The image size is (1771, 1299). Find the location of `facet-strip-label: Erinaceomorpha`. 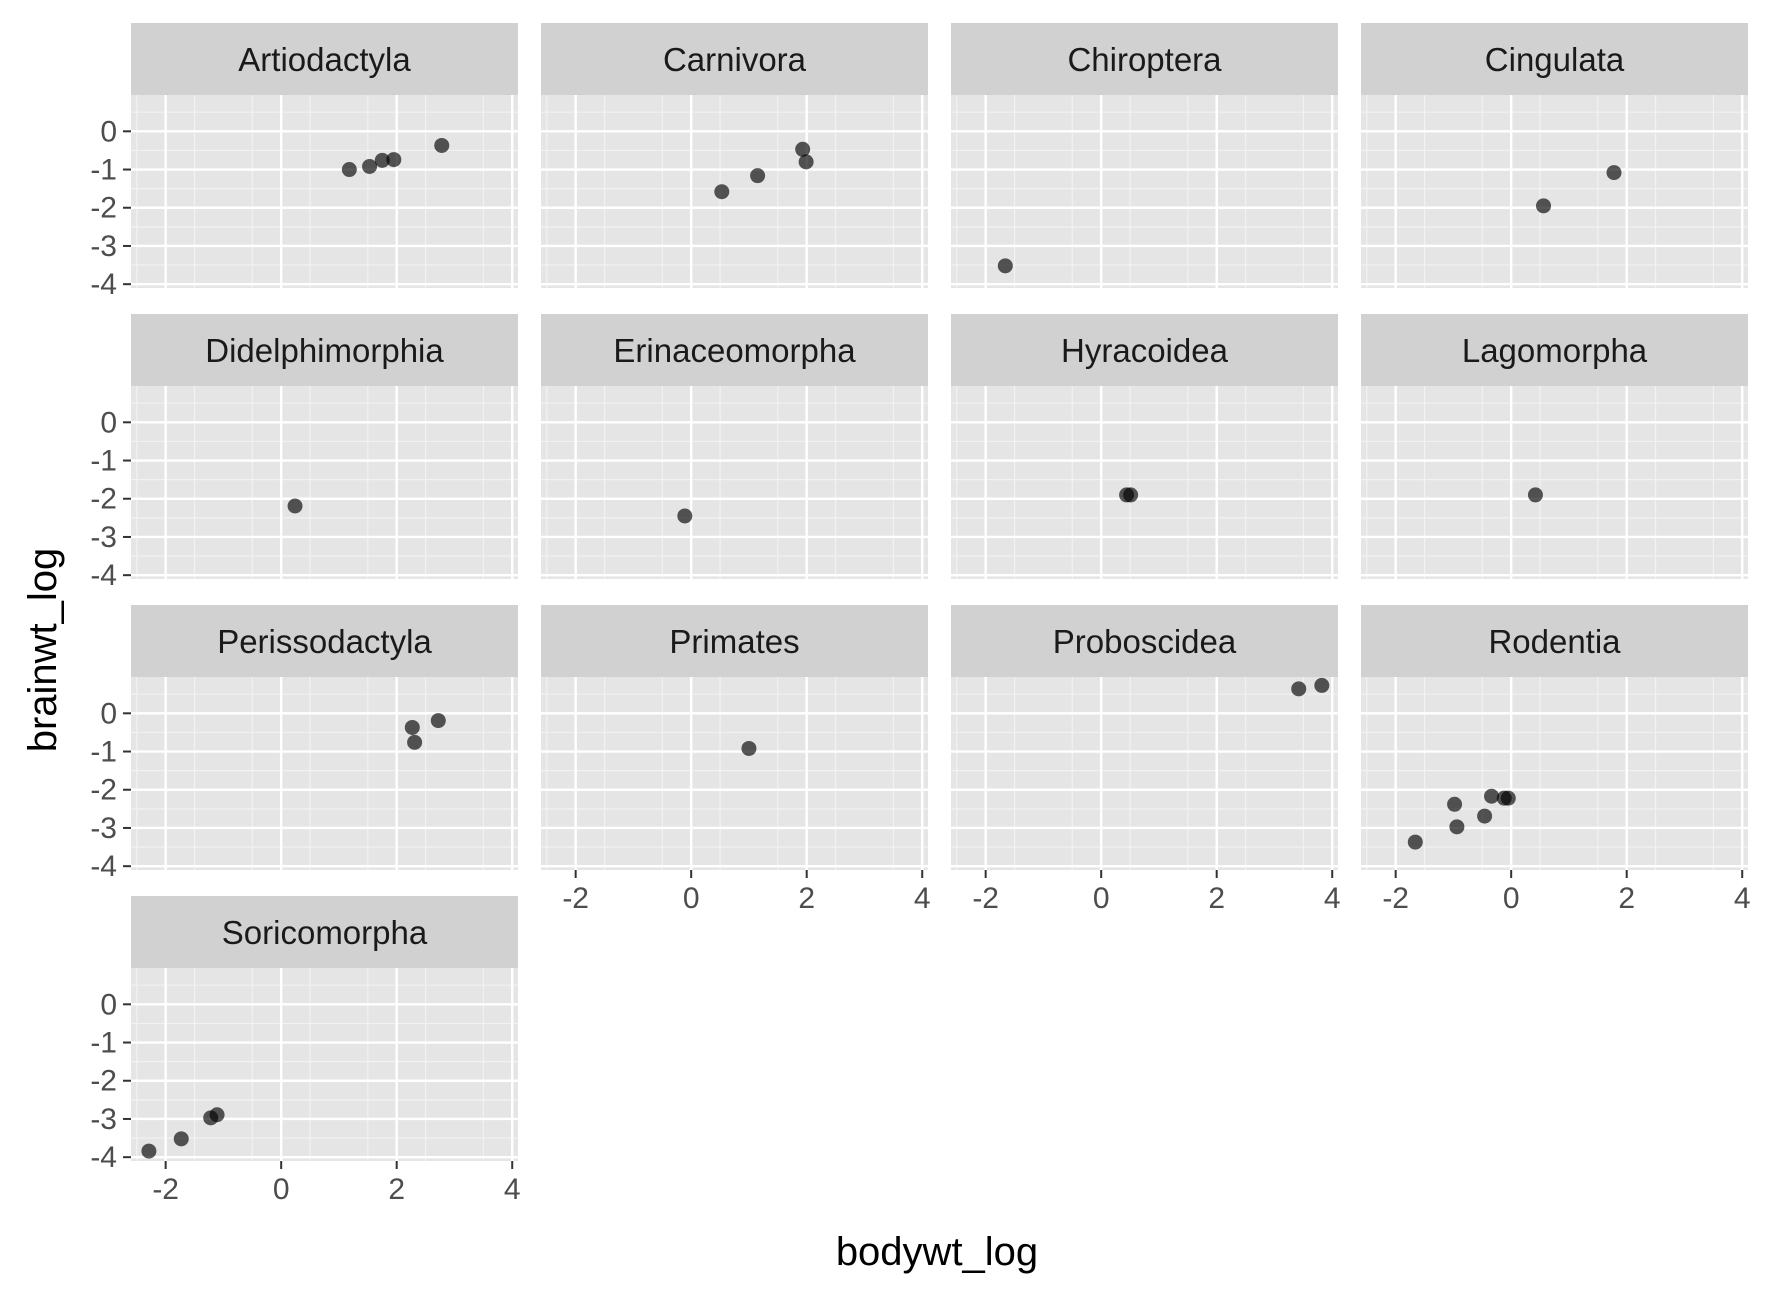

facet-strip-label: Erinaceomorpha is located at coordinates (734, 350).